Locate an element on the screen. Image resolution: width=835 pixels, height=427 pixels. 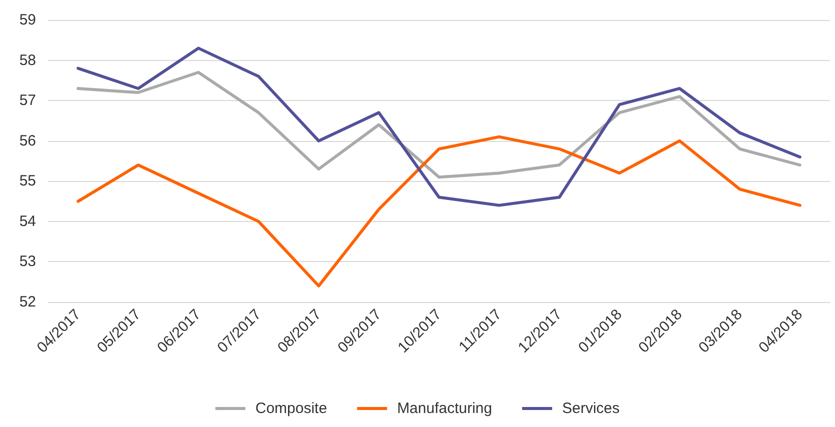
y-tick-label: 59 is located at coordinates (27, 20).